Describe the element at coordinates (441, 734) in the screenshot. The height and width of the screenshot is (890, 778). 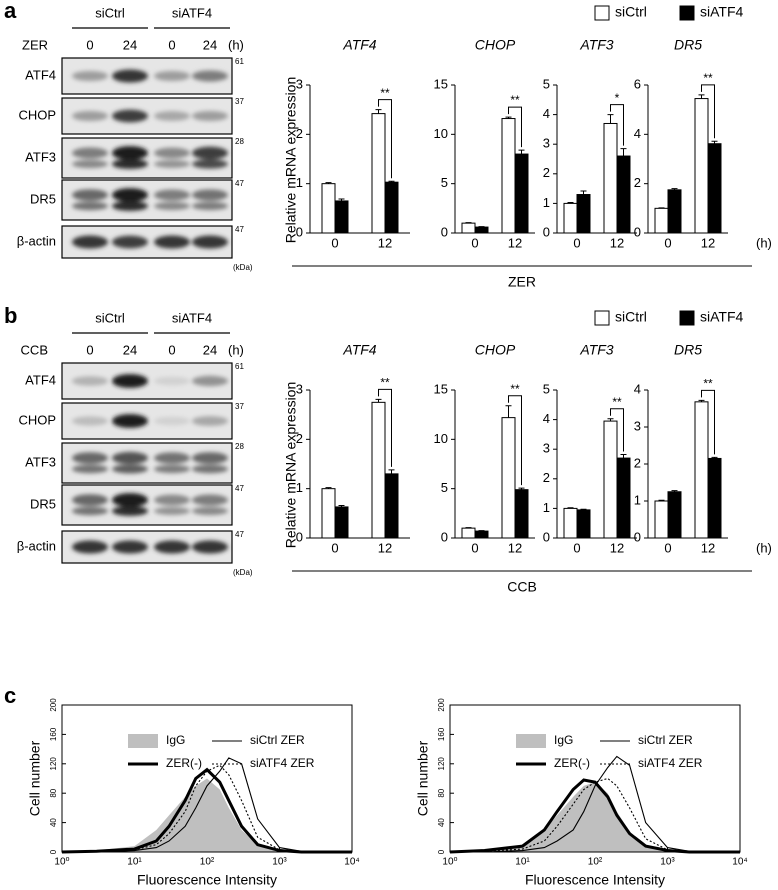
I see `y-tick-label: 160` at that location.